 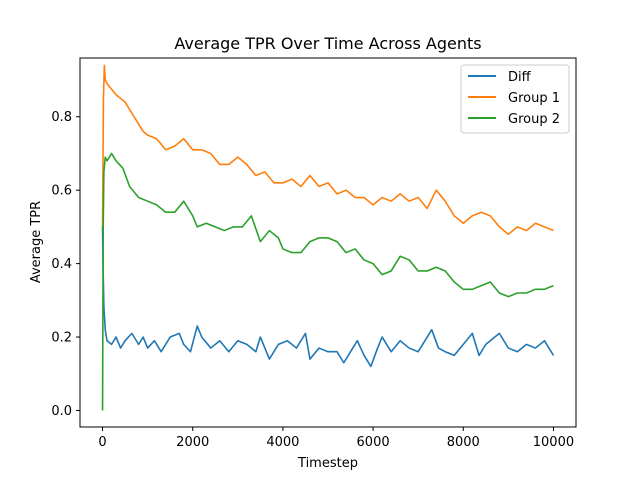 I want to click on x-axis-label: Timestep, so click(x=327, y=463).